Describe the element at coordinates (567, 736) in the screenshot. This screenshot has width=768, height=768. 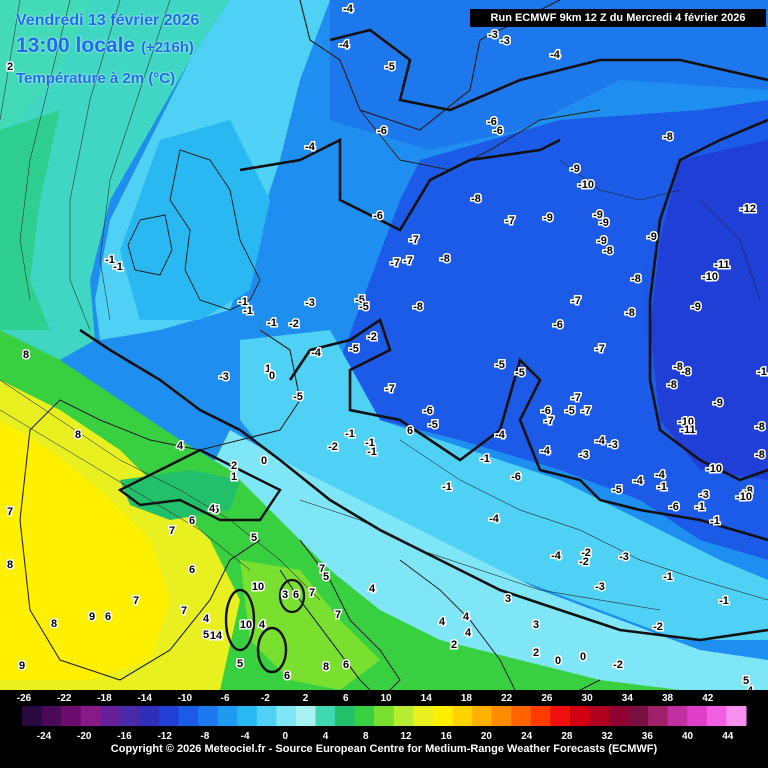
I see `legend-tick: 28` at that location.